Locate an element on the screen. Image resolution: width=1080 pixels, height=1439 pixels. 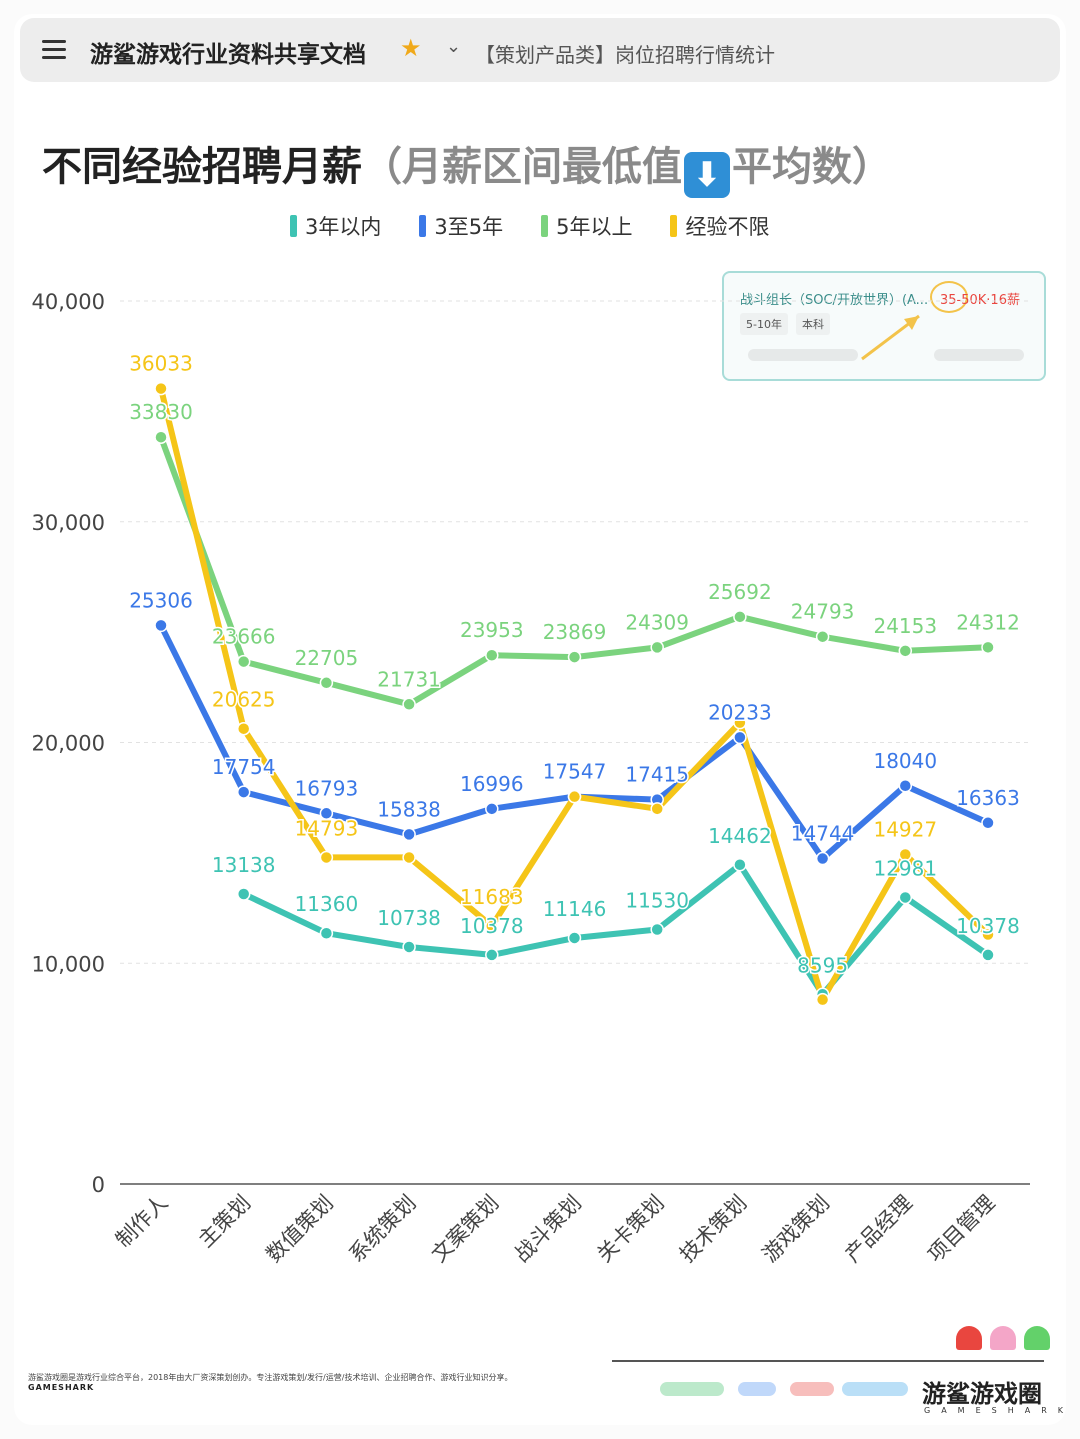
x-tick-label: 游戏策划 is located at coordinates (796, 1229).